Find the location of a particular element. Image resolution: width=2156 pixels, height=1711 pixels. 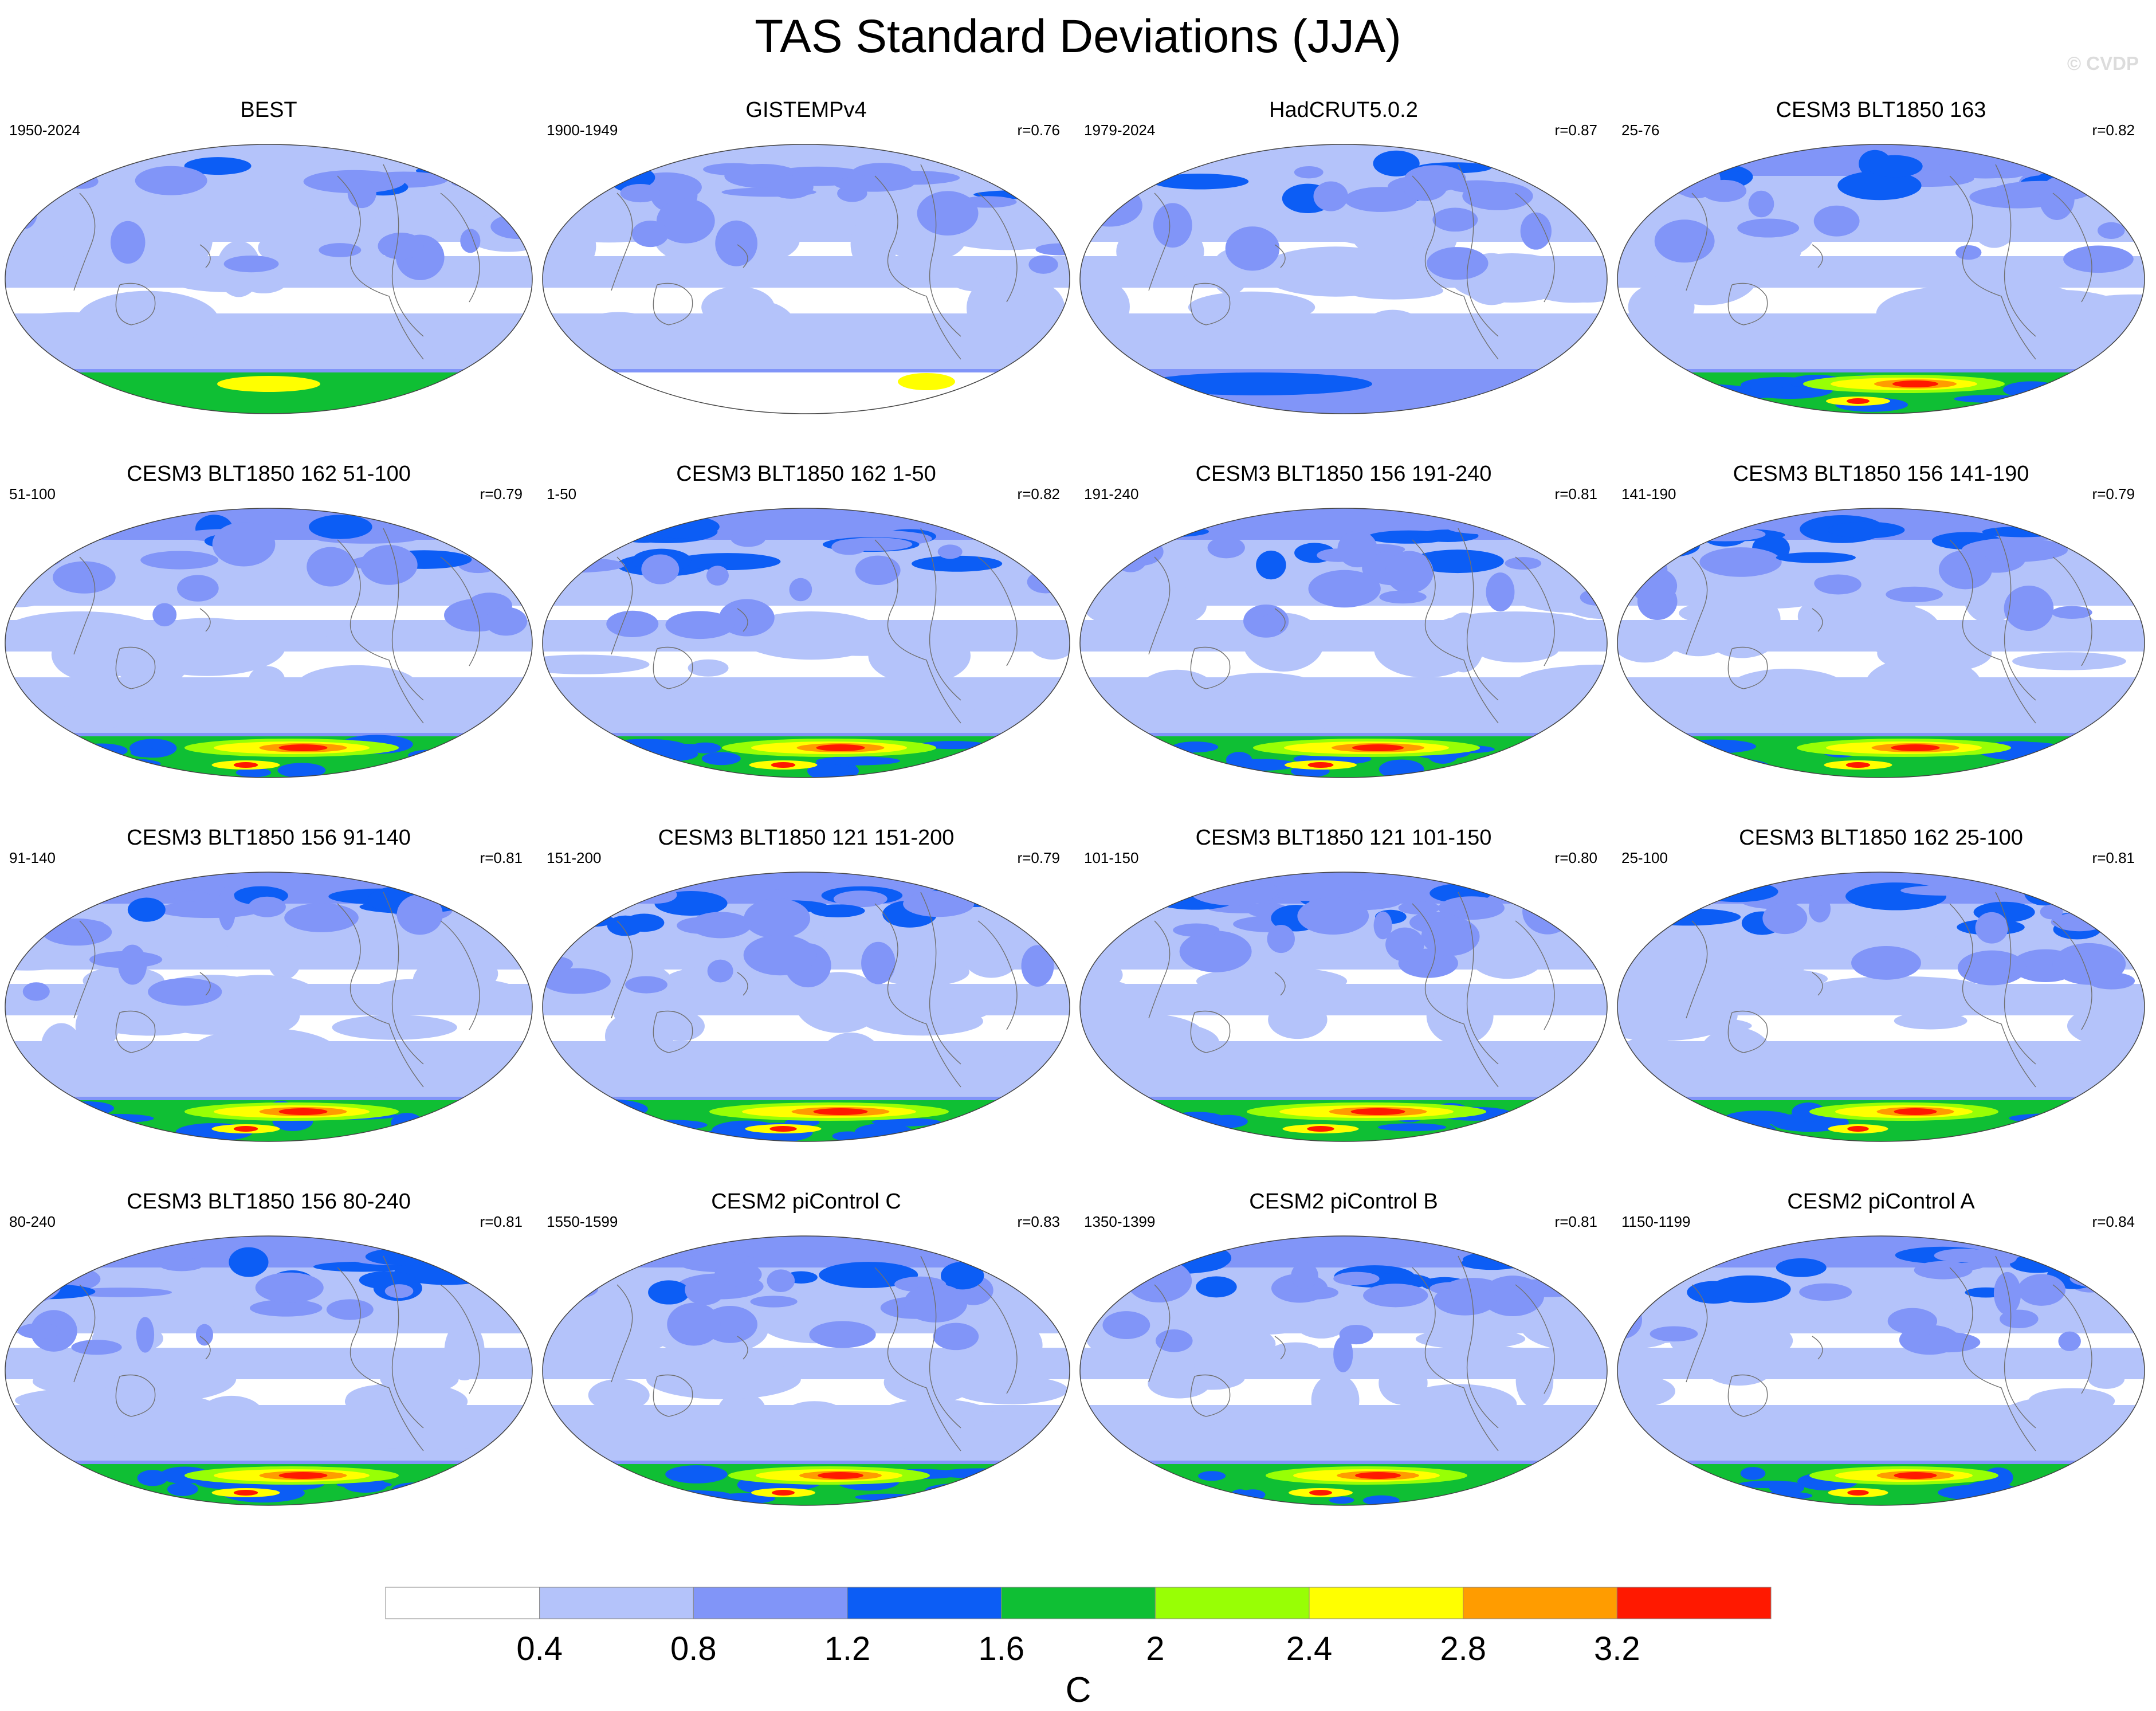

panel-title: BEST is located at coordinates (268, 110).